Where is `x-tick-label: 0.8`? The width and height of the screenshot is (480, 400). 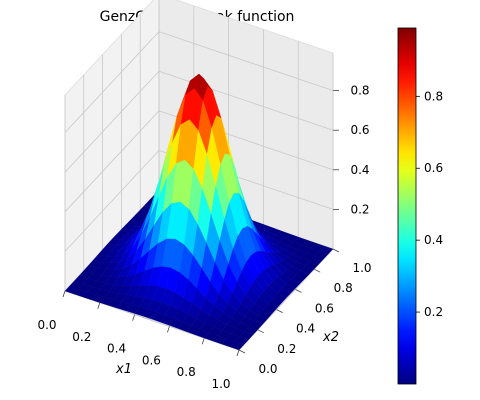
x-tick-label: 0.8 is located at coordinates (186, 372).